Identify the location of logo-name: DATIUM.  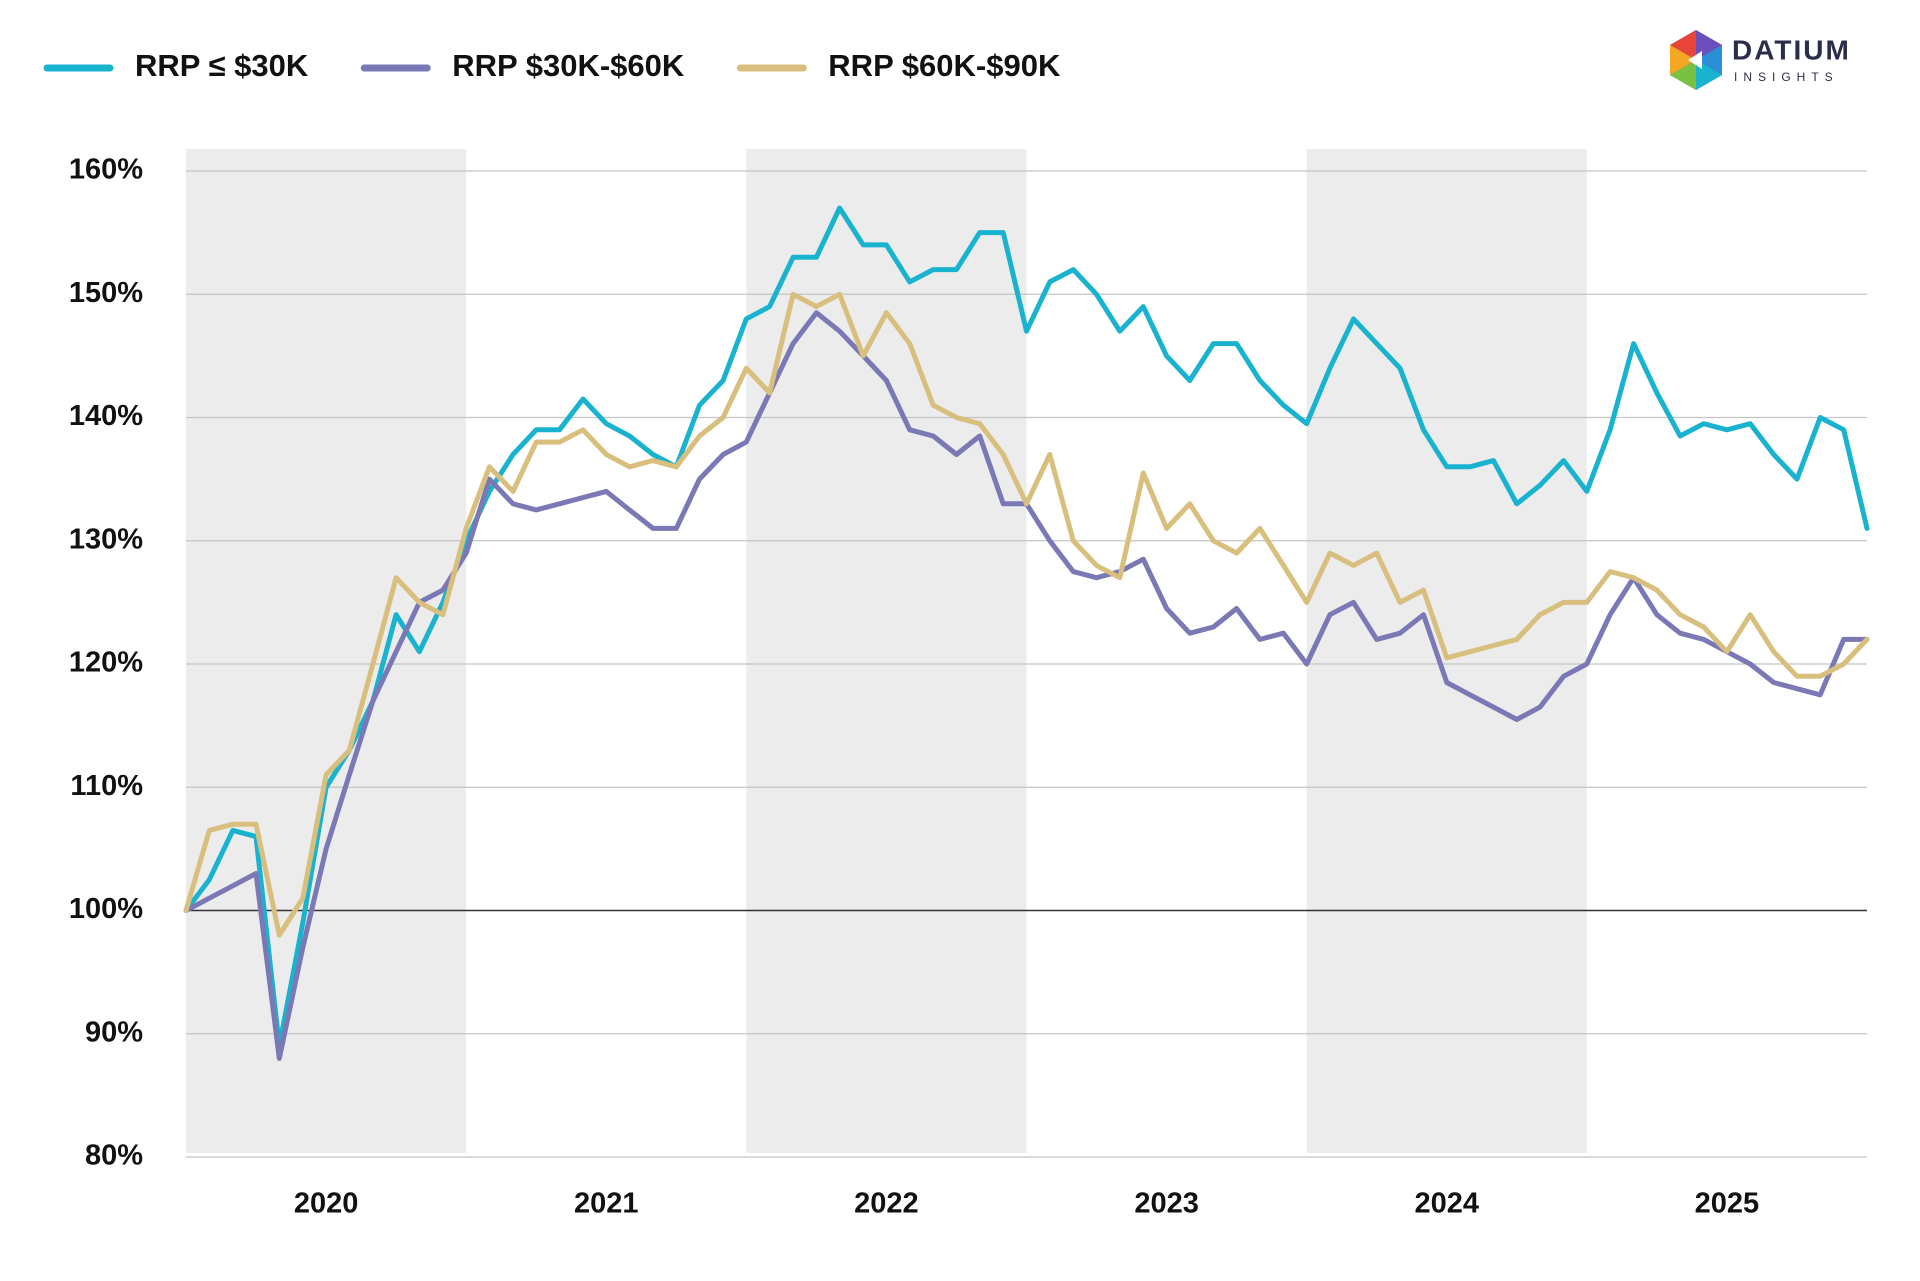
(1791, 49).